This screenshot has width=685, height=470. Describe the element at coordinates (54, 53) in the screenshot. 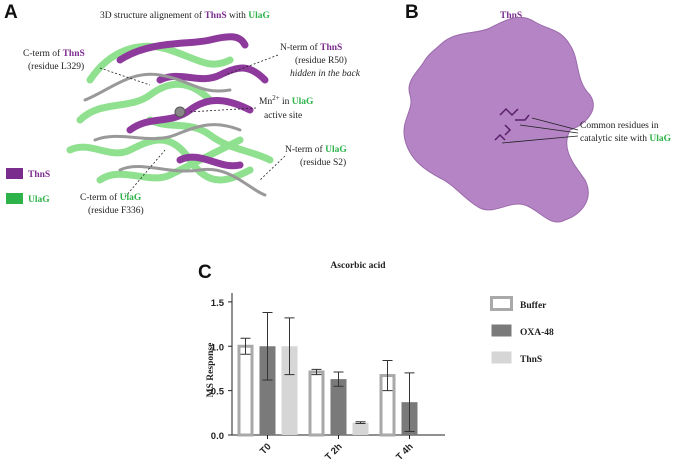

I see `annotation: C-term of ThnS` at that location.